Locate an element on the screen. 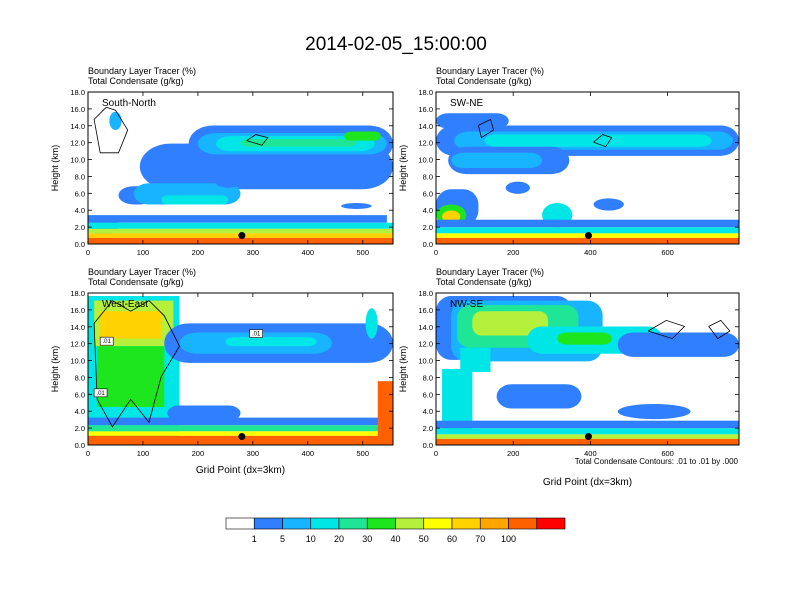 This screenshot has width=792, height=612. colorbar-label: 30 is located at coordinates (367, 539).